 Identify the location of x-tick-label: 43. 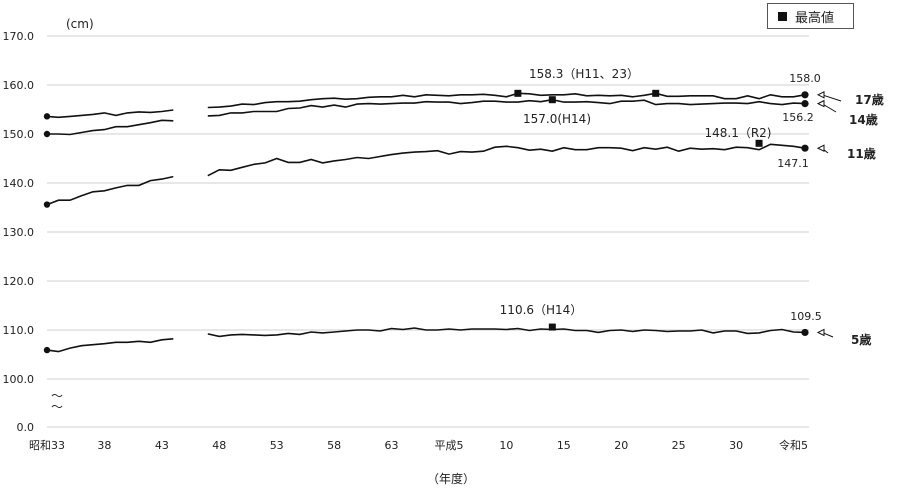
(162, 445).